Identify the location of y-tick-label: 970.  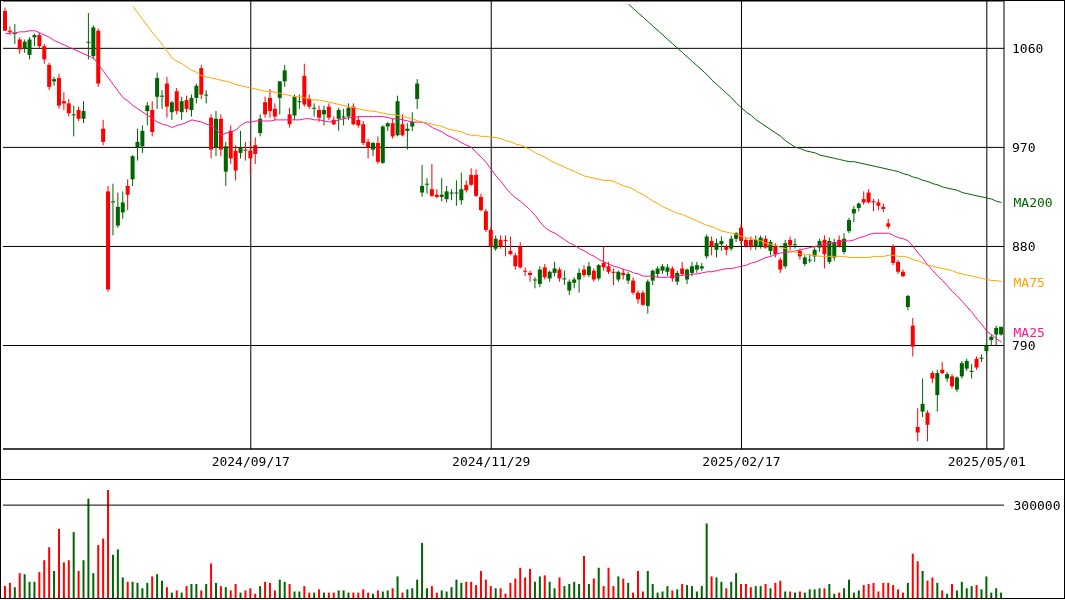
(1024, 148).